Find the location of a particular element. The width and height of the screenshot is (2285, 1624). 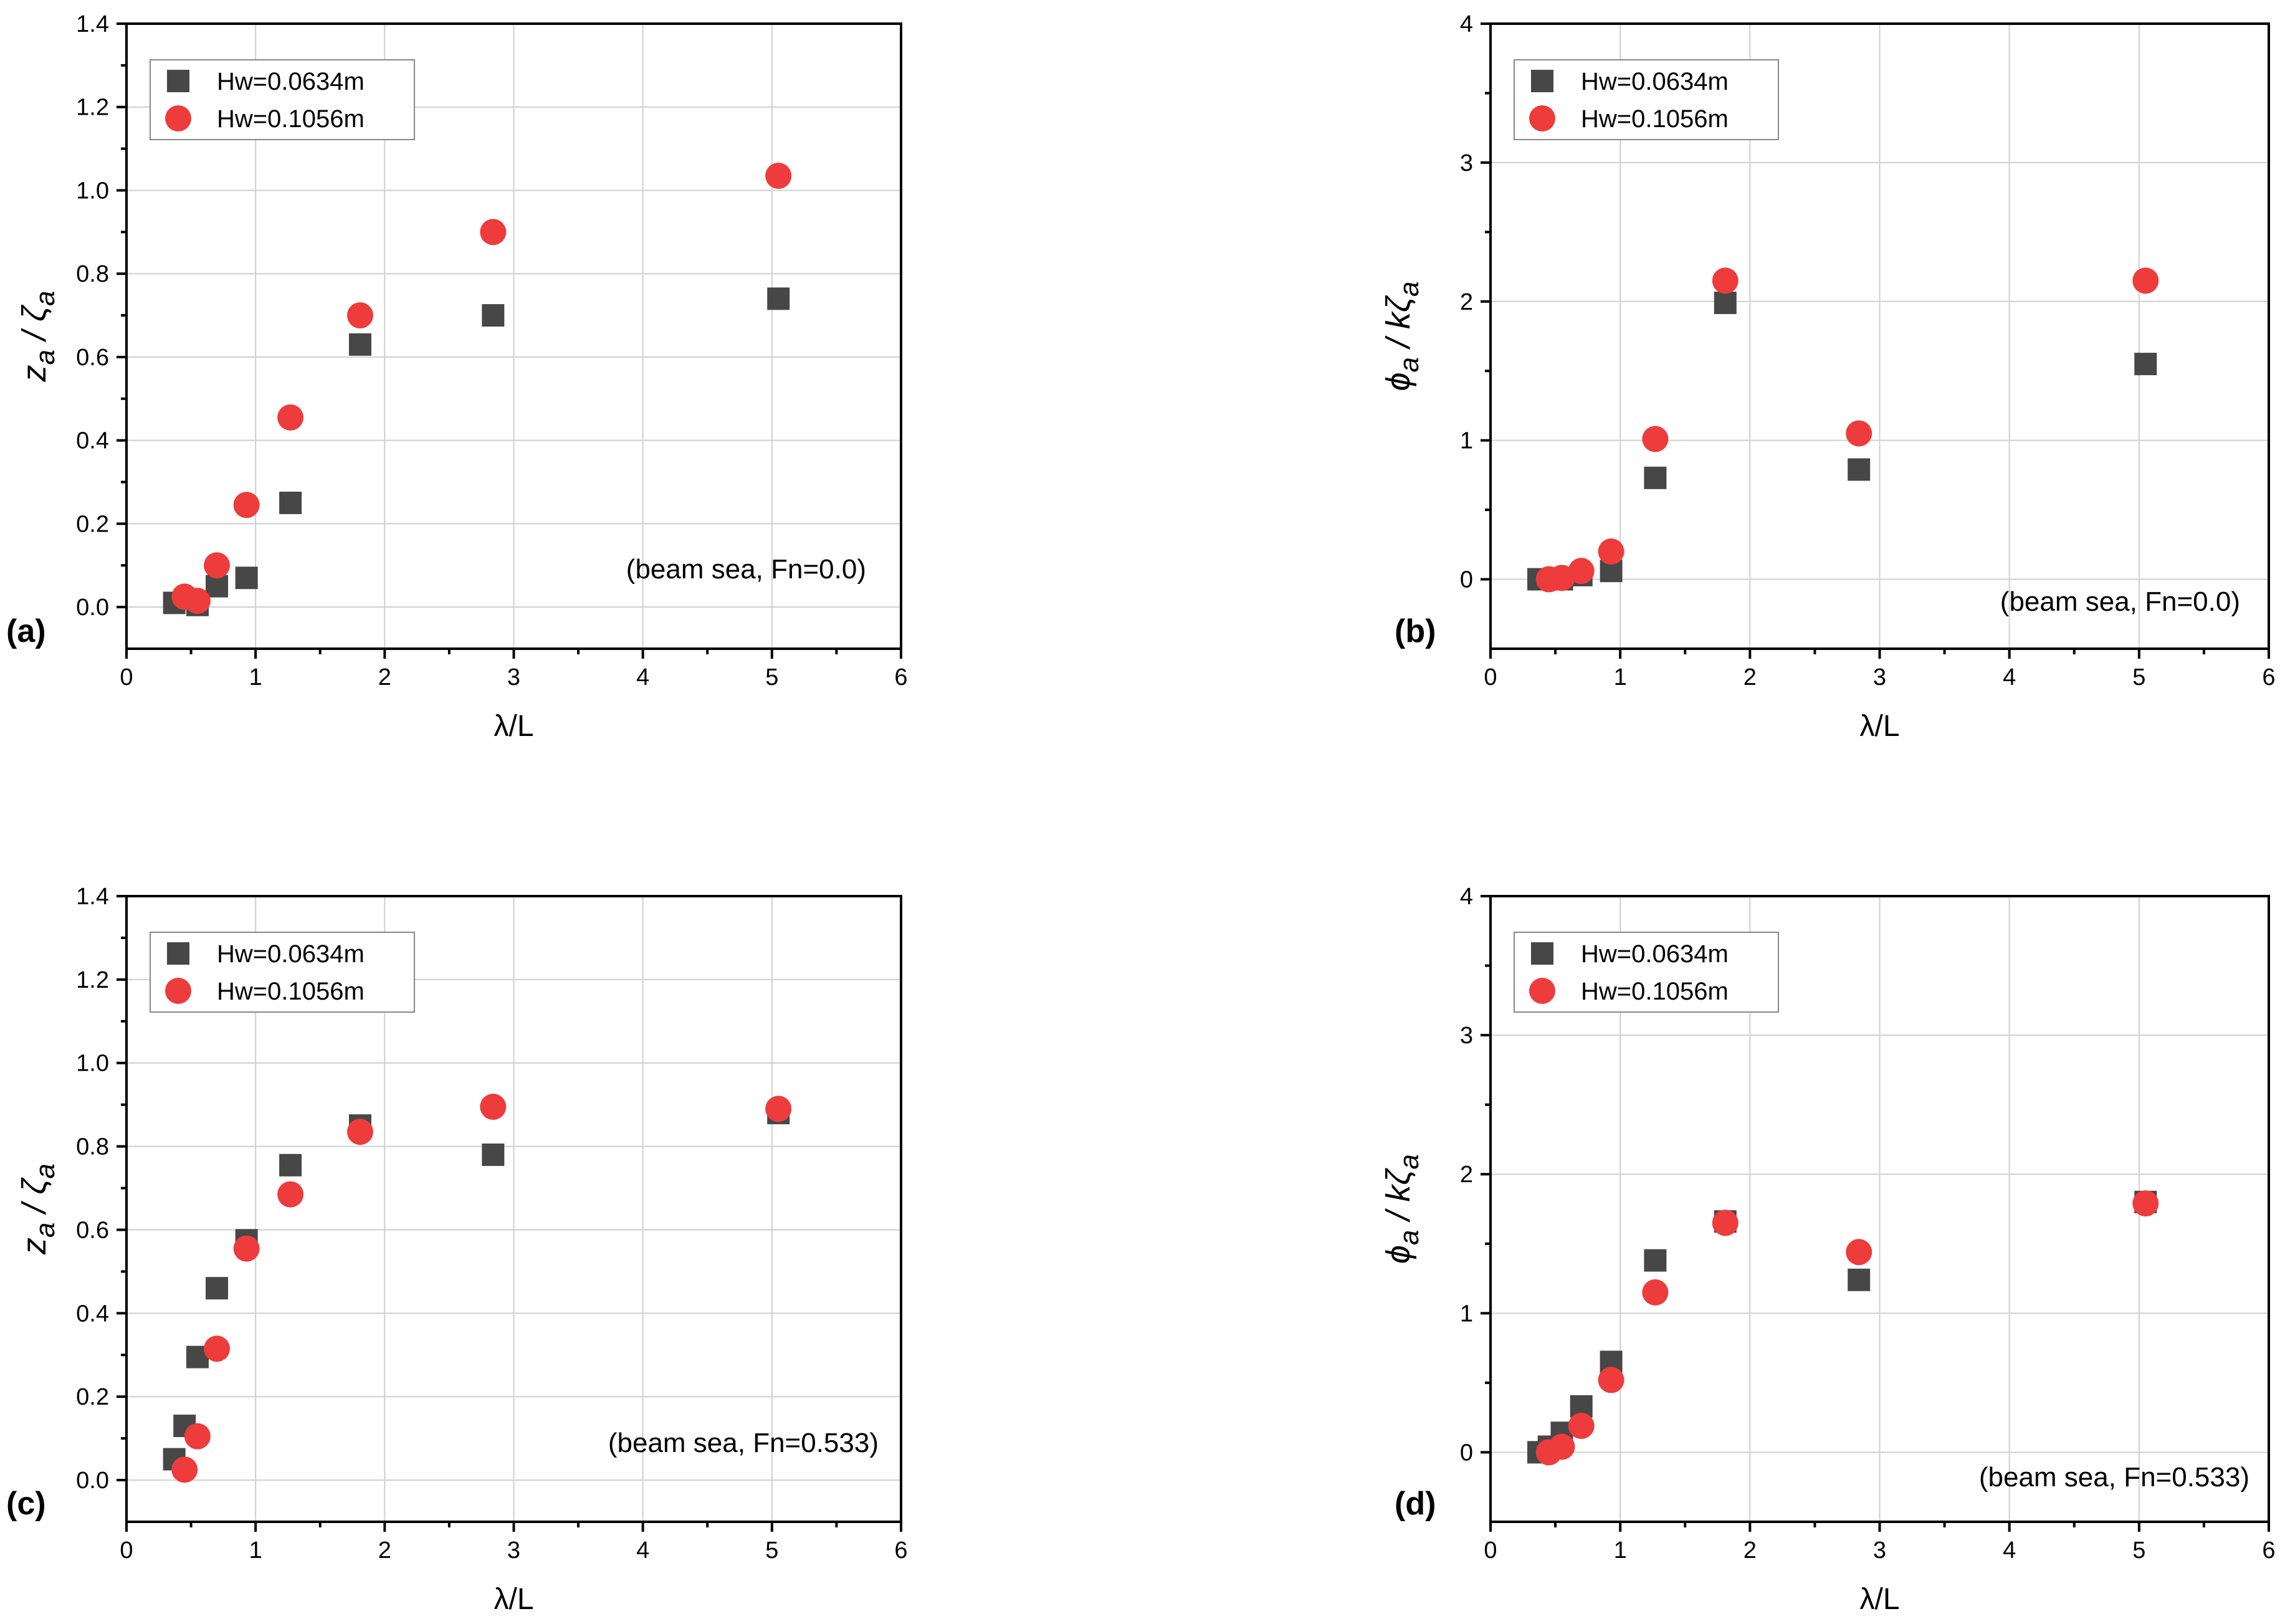

y-axis-label-part: / kζ is located at coordinates (1399, 326).